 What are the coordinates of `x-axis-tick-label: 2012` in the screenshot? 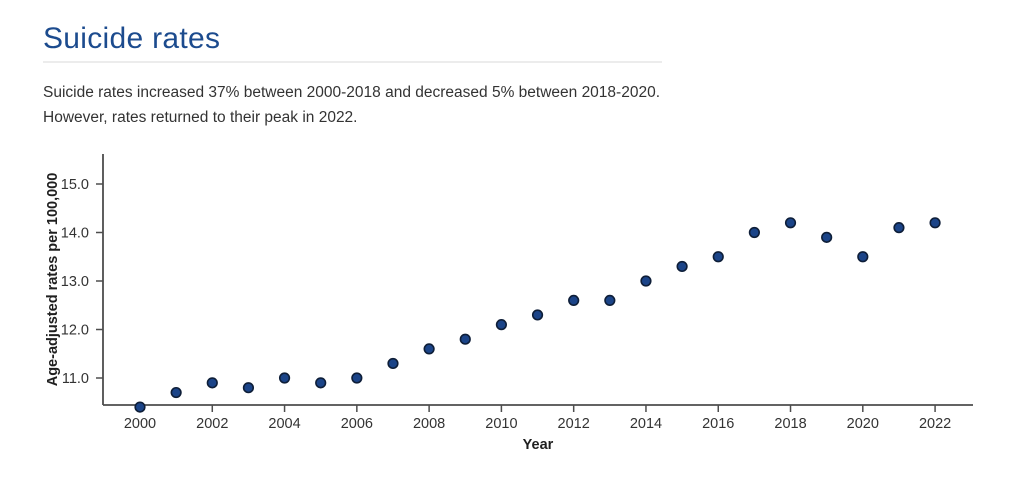 It's located at (574, 424).